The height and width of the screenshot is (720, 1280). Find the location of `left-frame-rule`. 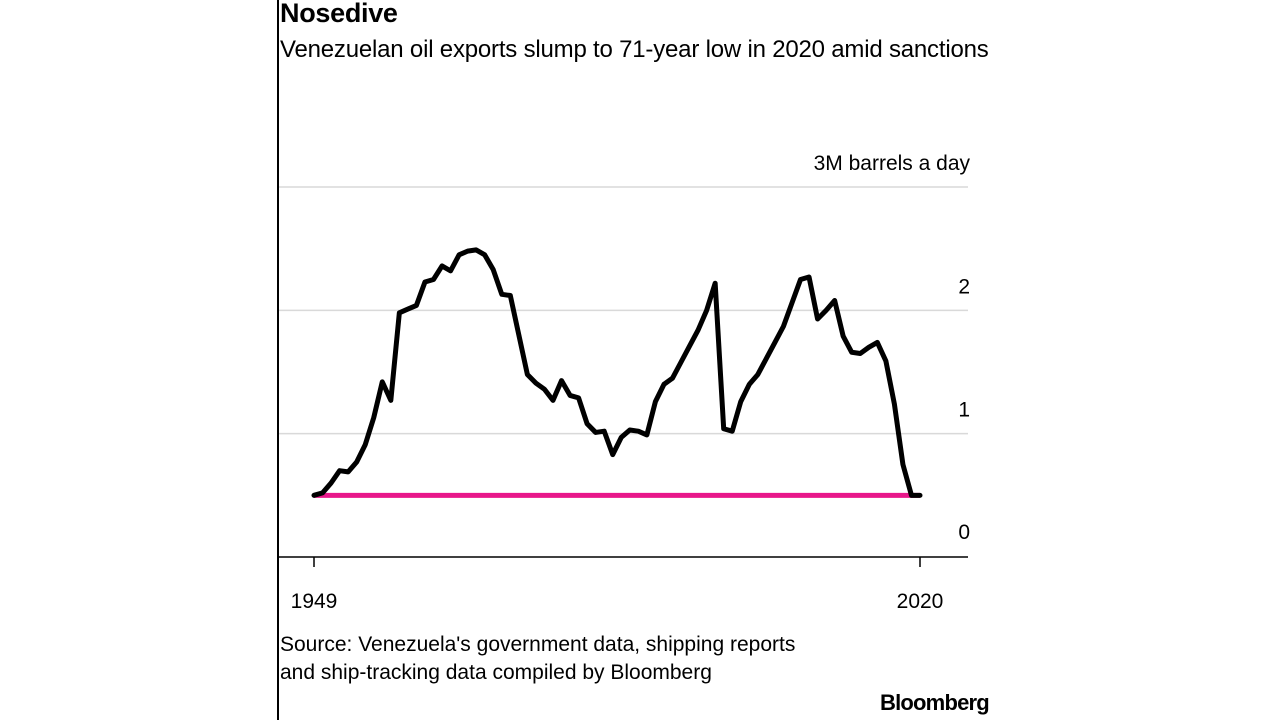

left-frame-rule is located at coordinates (278, 360).